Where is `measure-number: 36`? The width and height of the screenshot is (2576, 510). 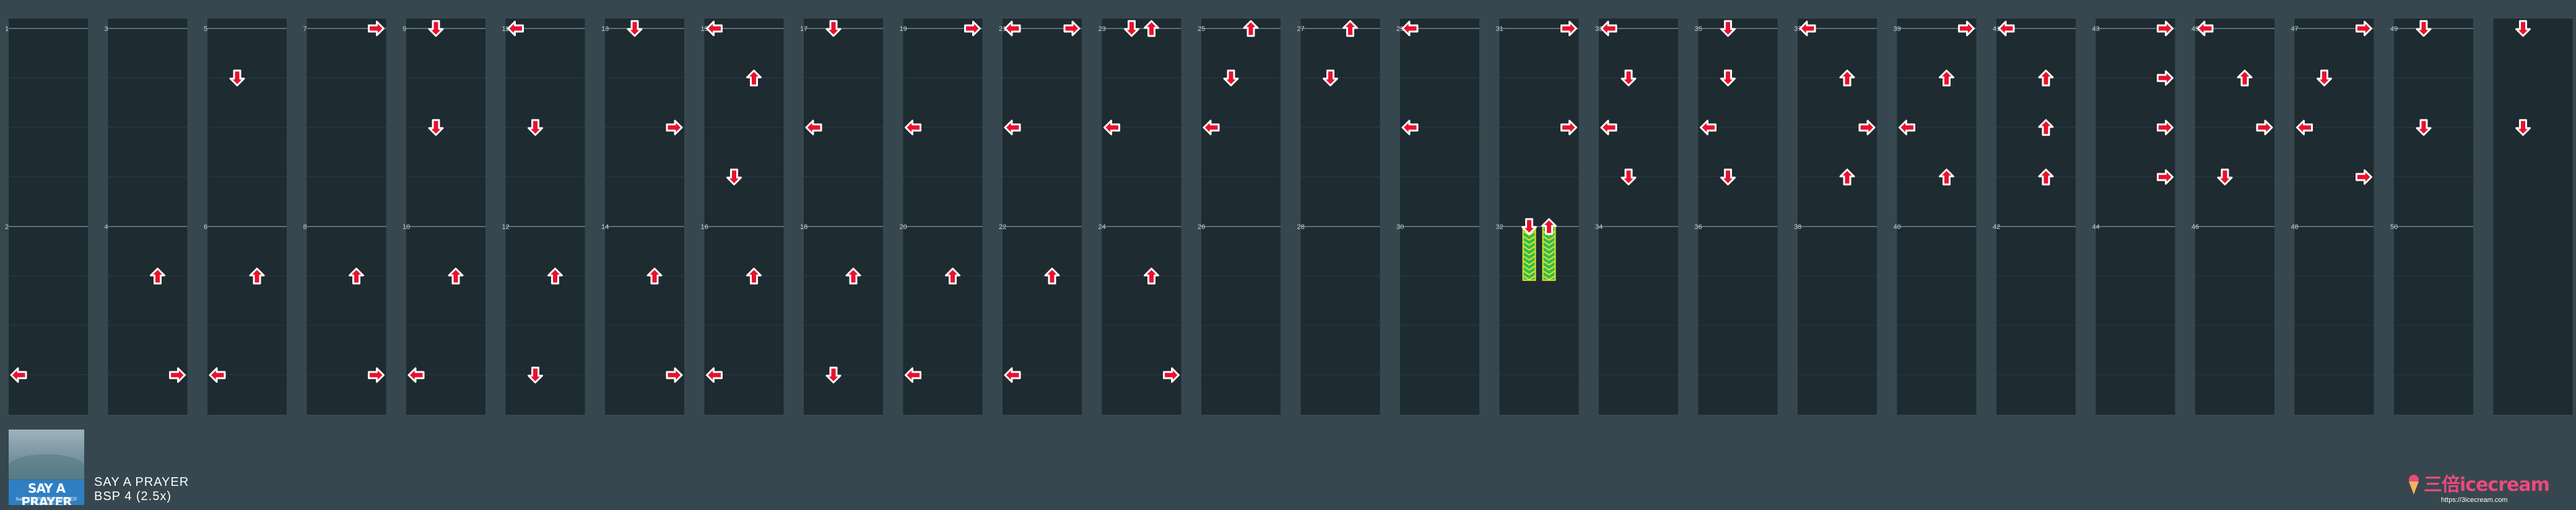
measure-number: 36 is located at coordinates (1698, 227).